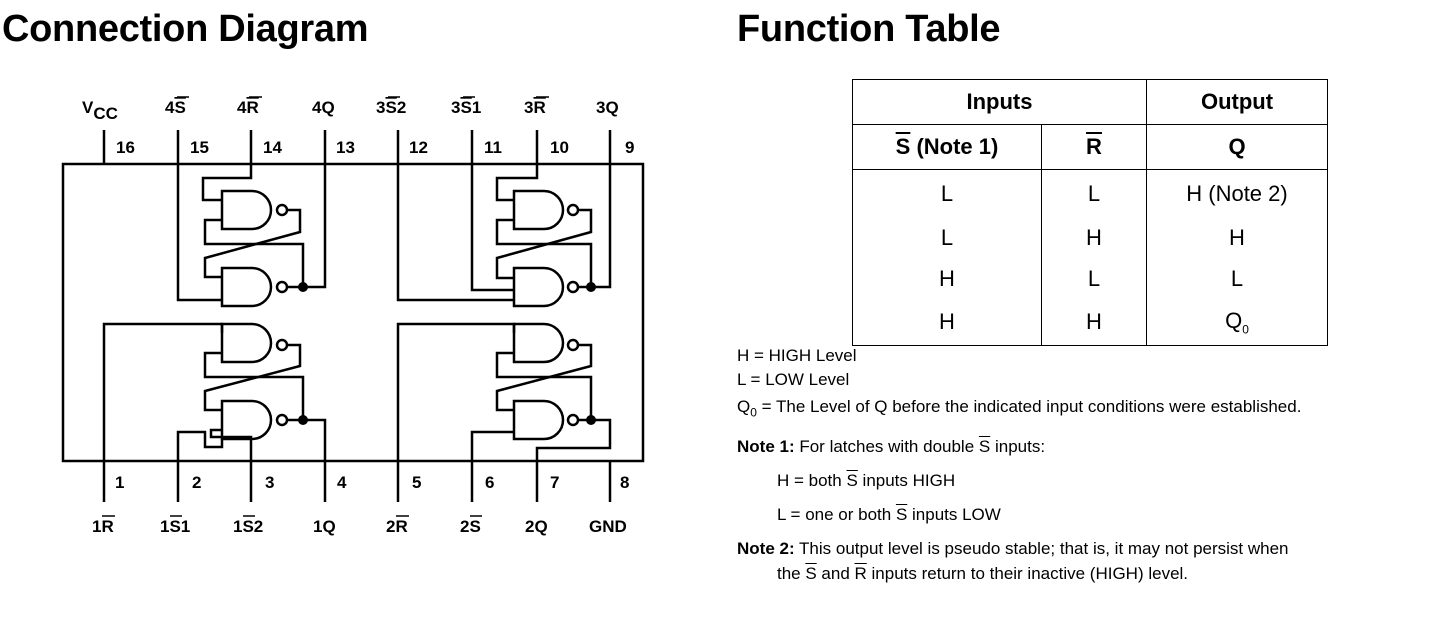 Image resolution: width=1437 pixels, height=621 pixels. What do you see at coordinates (947, 279) in the screenshot?
I see `cell-s: H` at bounding box center [947, 279].